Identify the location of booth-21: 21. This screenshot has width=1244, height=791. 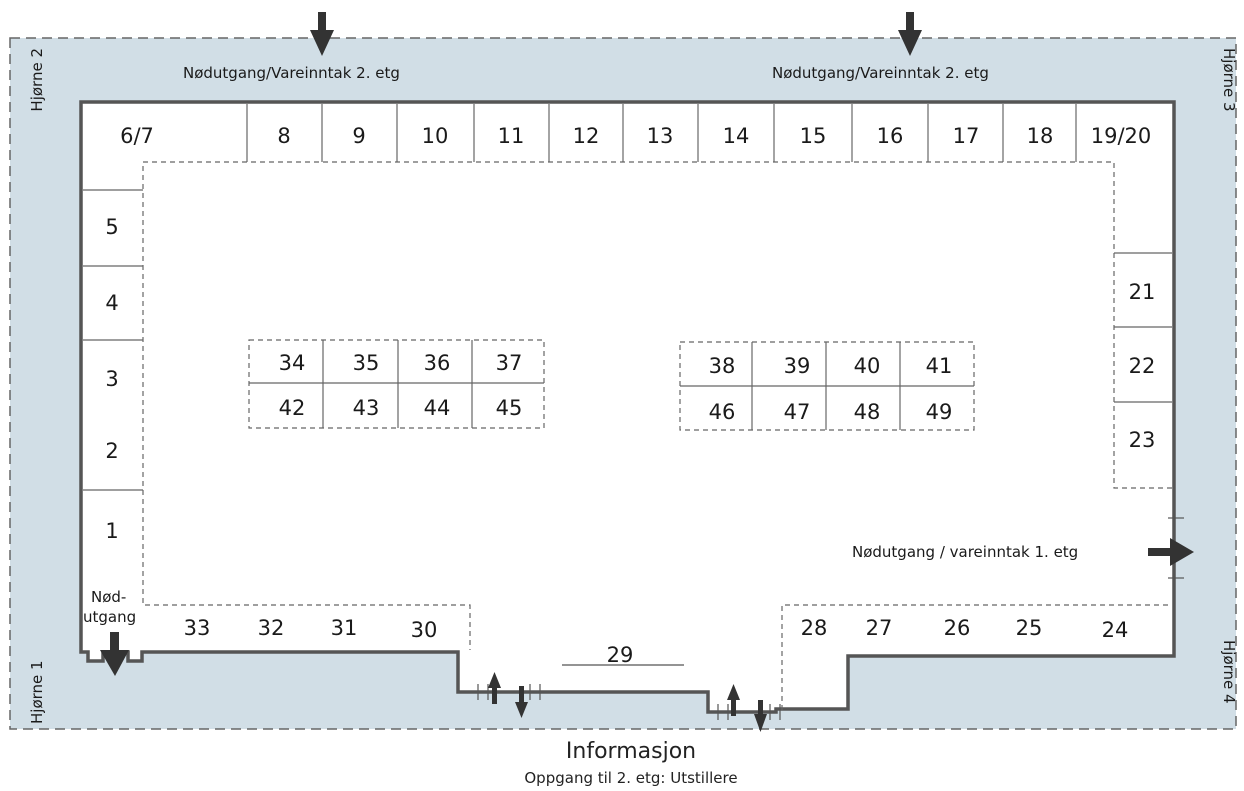
(1142, 292).